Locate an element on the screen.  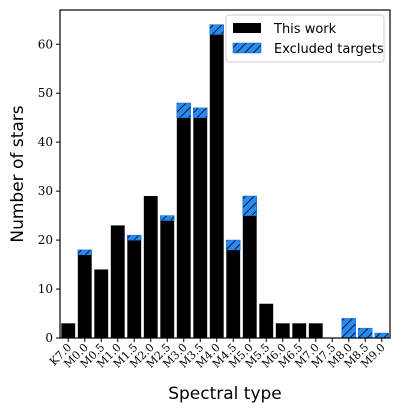
y-tick-label-10: 10 is located at coordinates (45, 289).